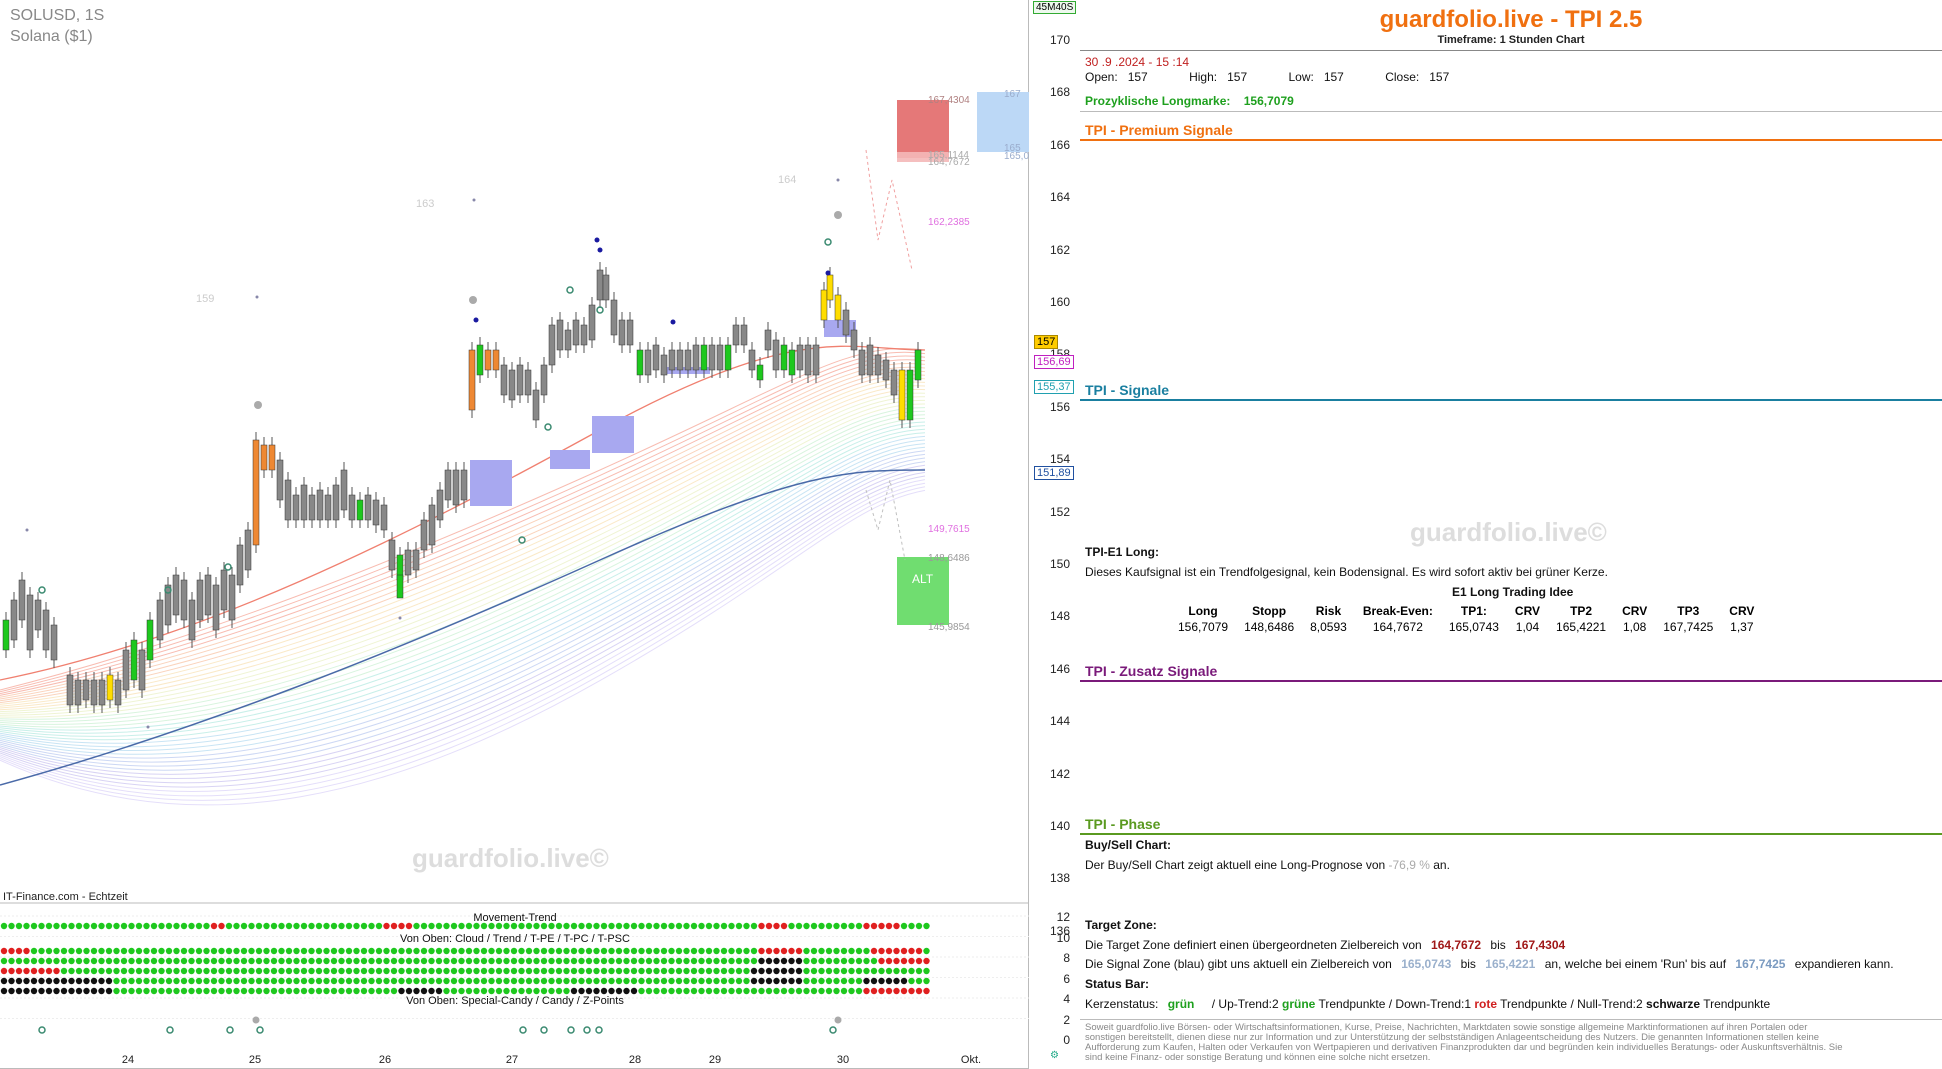 This screenshot has height=1069, width=1942. What do you see at coordinates (1054, 1055) in the screenshot?
I see `settings-icon: ⚙` at bounding box center [1054, 1055].